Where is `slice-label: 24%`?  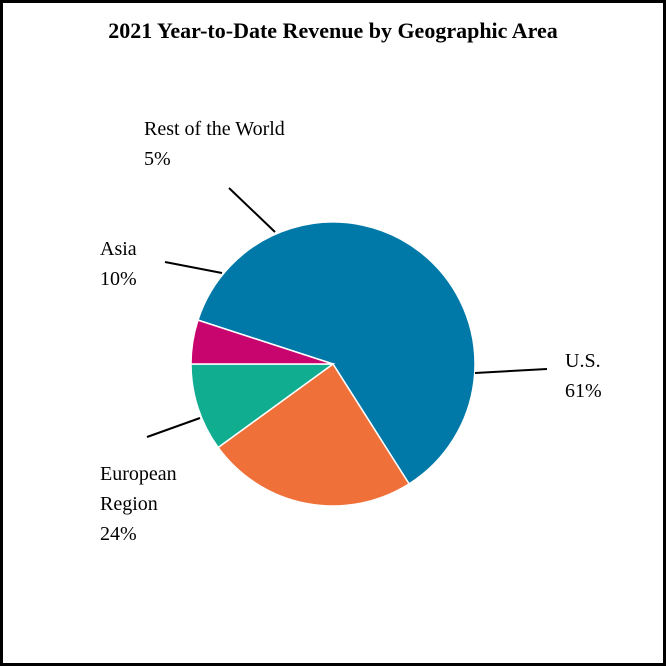 slice-label: 24% is located at coordinates (118, 534).